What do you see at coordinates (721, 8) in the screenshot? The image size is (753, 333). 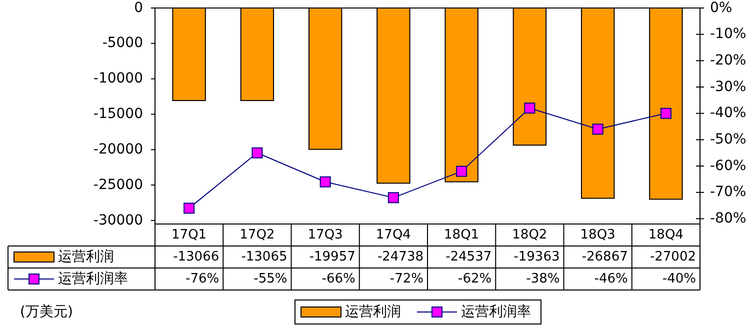 I see `y2-tick-label: 0%` at bounding box center [721, 8].